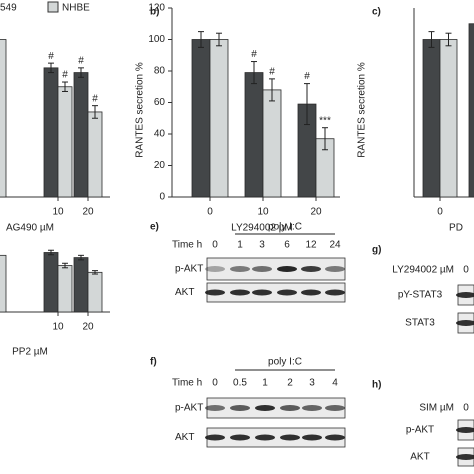  I want to click on y-tick-label: 60, so click(160, 102).